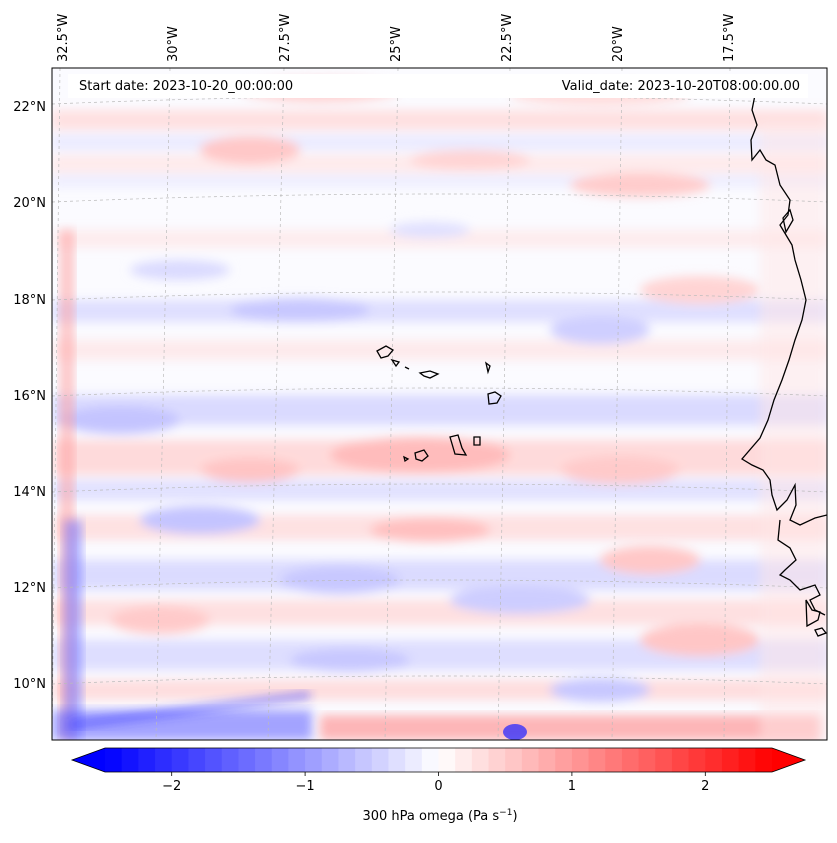 This screenshot has height=843, width=837. Describe the element at coordinates (173, 44) in the screenshot. I see `lon-label: 30°W` at that location.